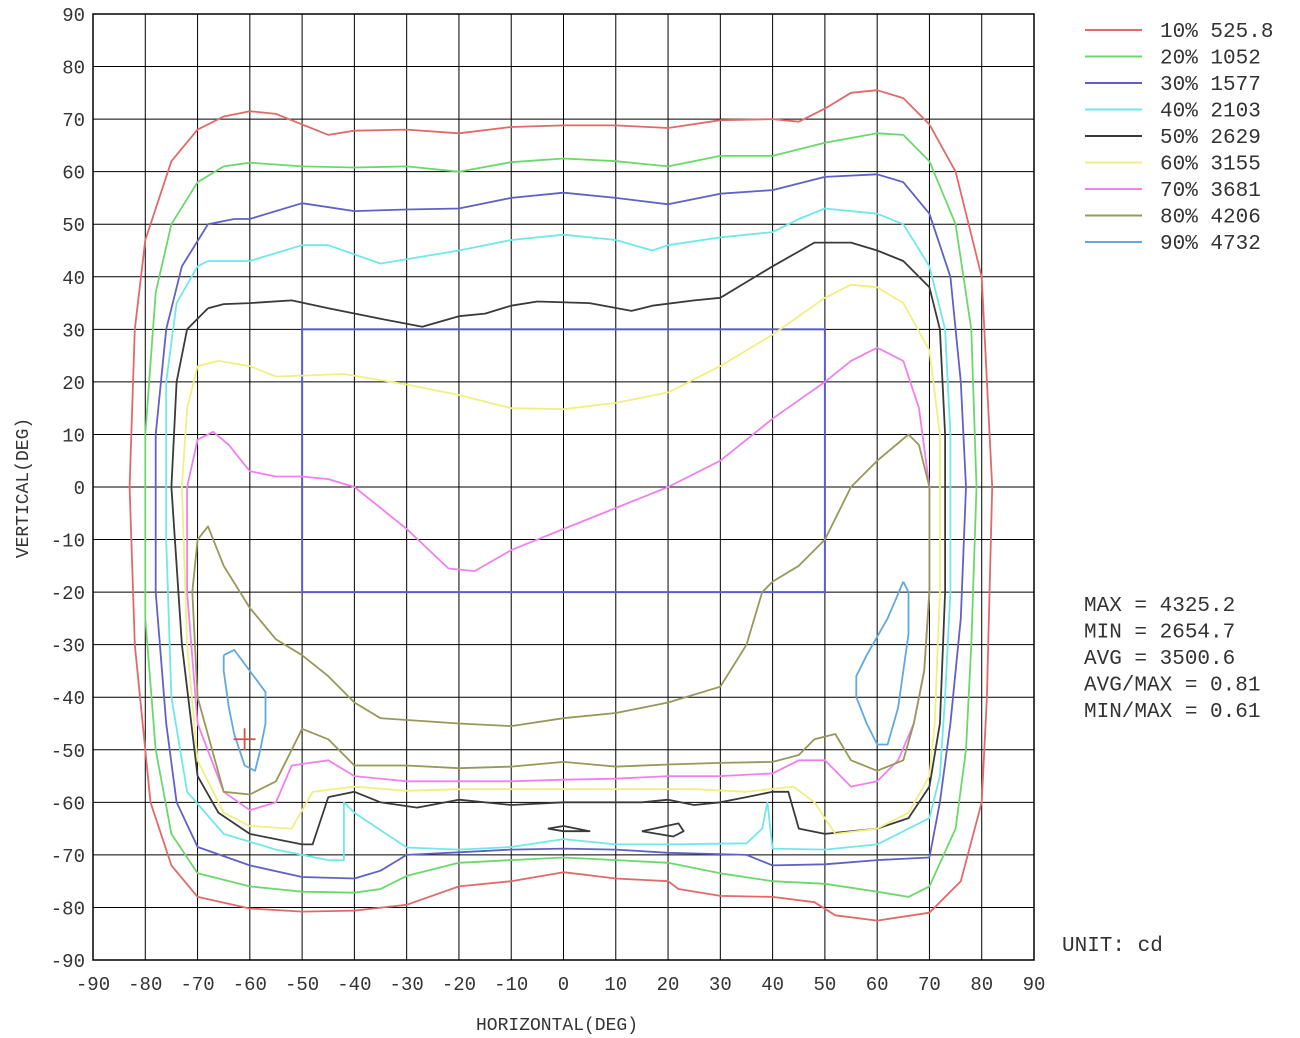  I want to click on x-tick-label: 60, so click(877, 985).